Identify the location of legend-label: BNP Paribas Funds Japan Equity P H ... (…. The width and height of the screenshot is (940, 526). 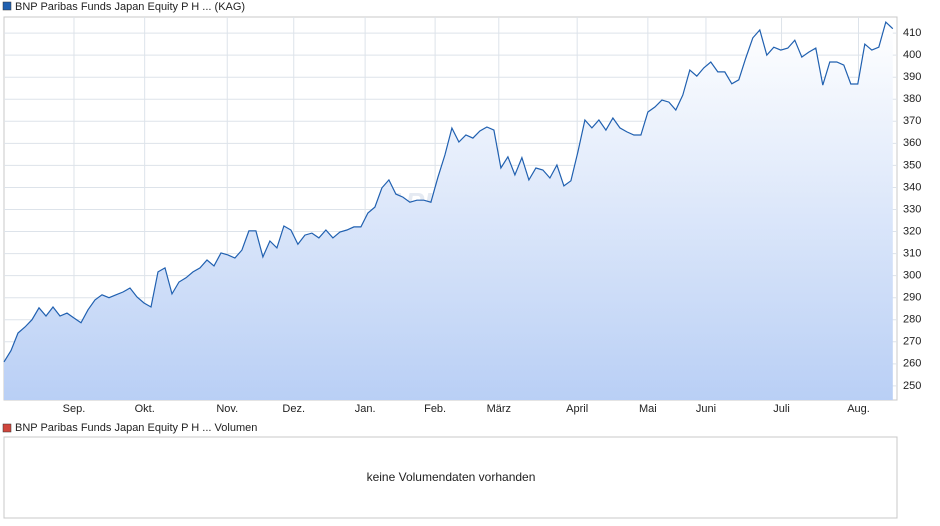
(130, 7).